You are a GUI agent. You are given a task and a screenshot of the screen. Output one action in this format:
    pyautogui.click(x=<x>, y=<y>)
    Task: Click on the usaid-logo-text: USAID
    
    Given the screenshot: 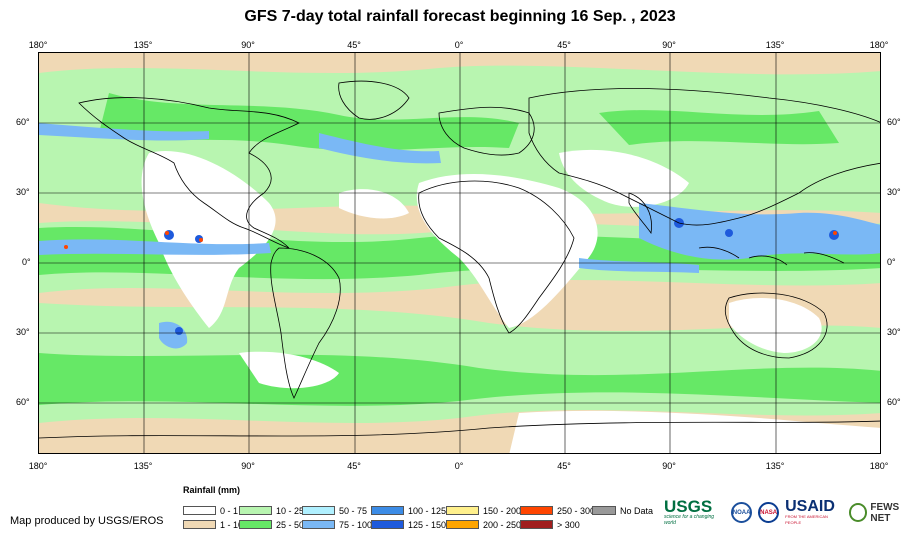 What is the action you would take?
    pyautogui.click(x=810, y=506)
    